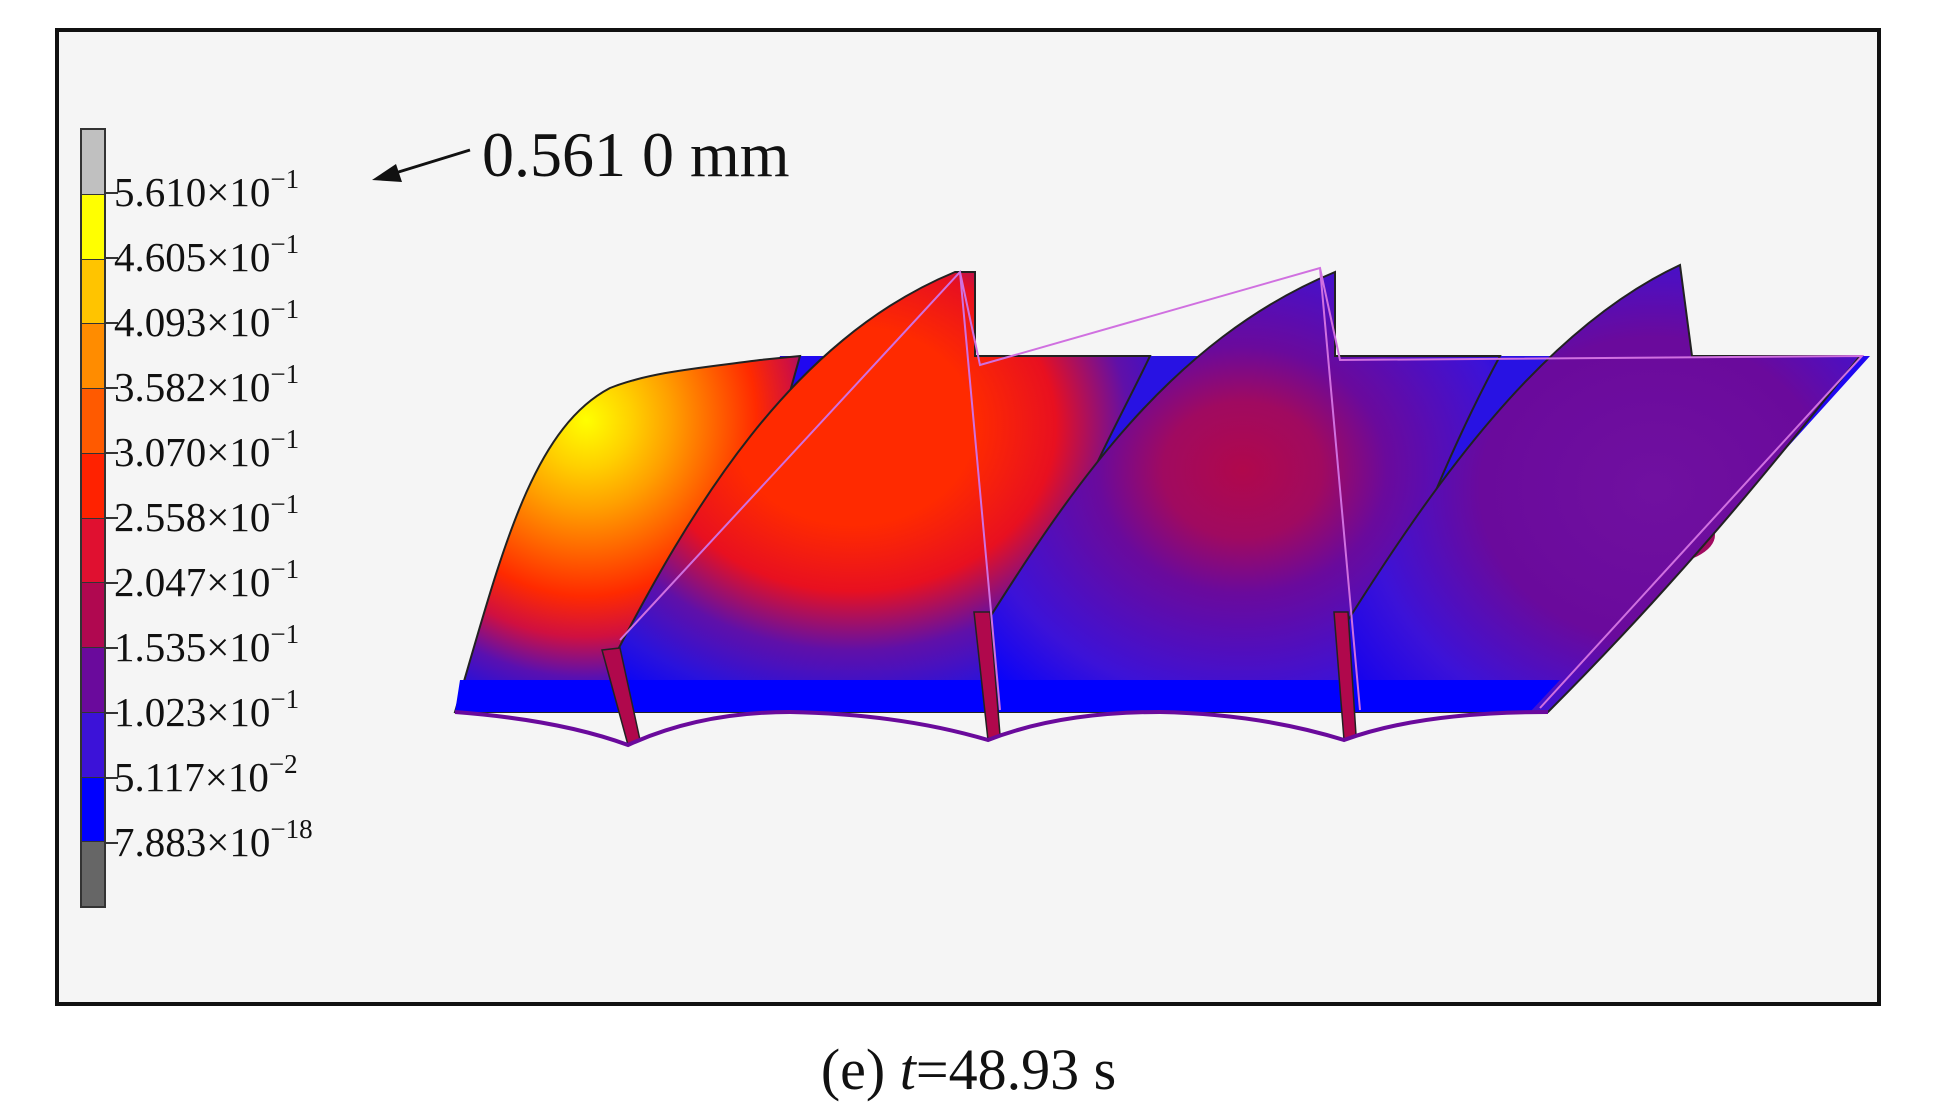  What do you see at coordinates (1016, 1069) in the screenshot?
I see `caption-value: =48.93 s` at bounding box center [1016, 1069].